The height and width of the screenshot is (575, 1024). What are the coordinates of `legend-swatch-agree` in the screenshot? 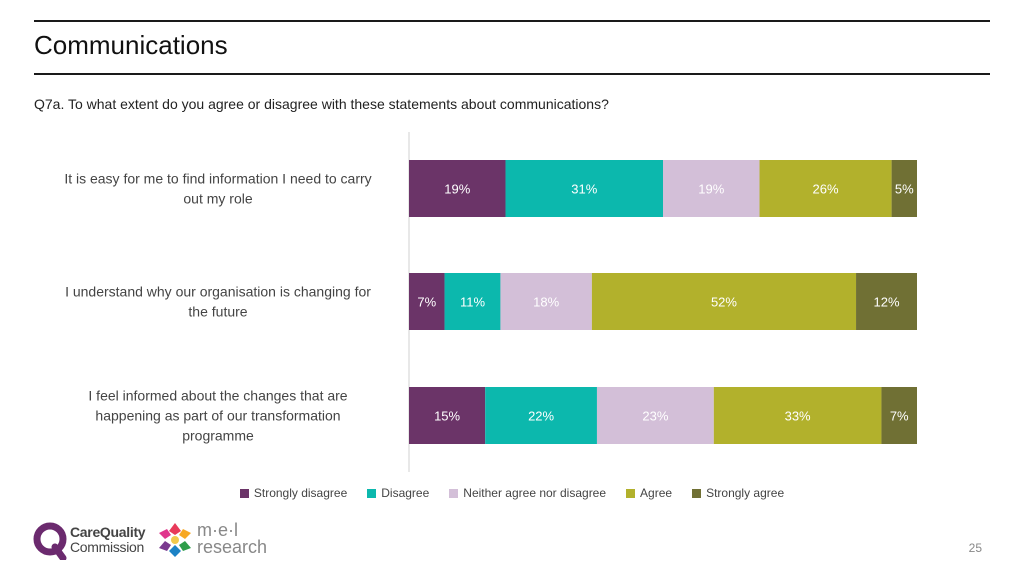 It's located at (631, 493).